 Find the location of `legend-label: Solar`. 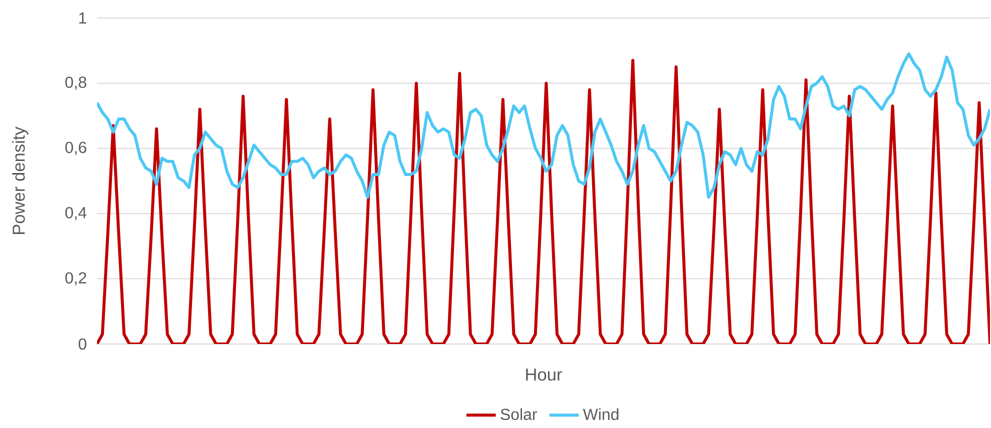

legend-label: Solar is located at coordinates (519, 414).